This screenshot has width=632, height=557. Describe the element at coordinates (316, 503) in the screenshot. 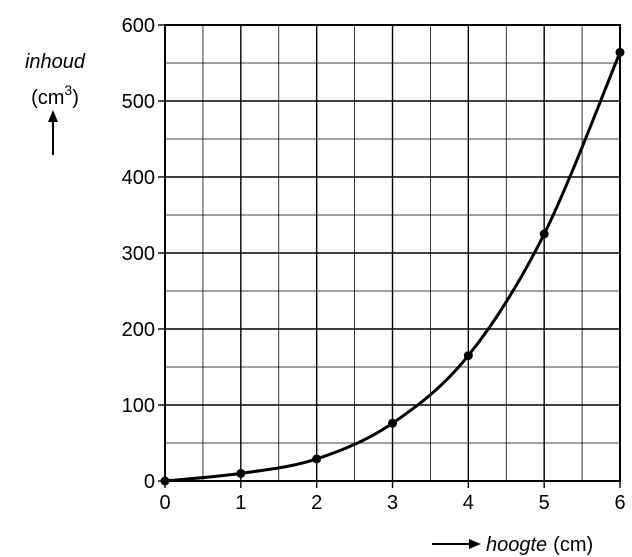

I see `x-tick-label: 2` at that location.